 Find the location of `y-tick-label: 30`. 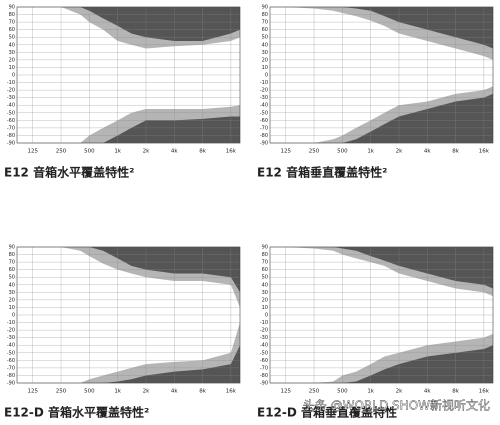

y-tick-label: 30 is located at coordinates (12, 293).